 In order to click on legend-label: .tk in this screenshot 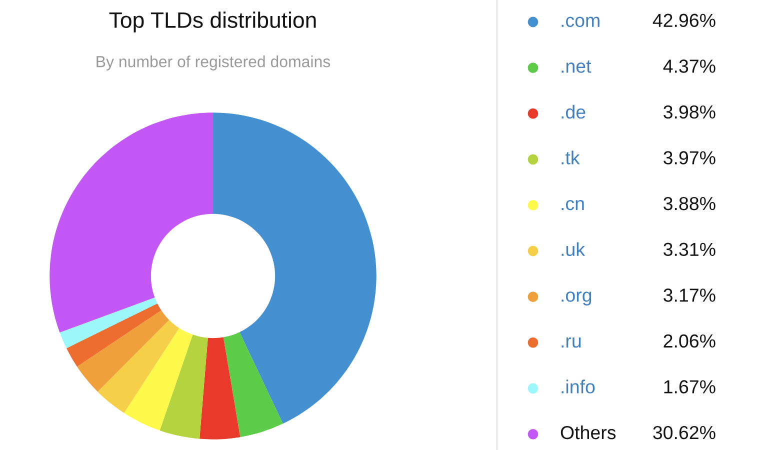, I will do `click(571, 157)`.